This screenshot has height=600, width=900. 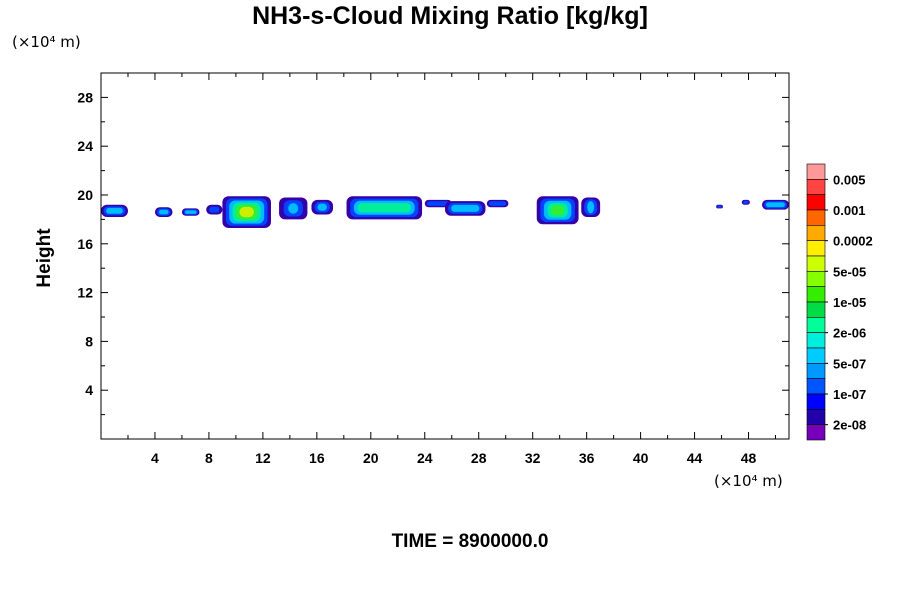 I want to click on colorbar-label: 2e-06, so click(x=849, y=333).